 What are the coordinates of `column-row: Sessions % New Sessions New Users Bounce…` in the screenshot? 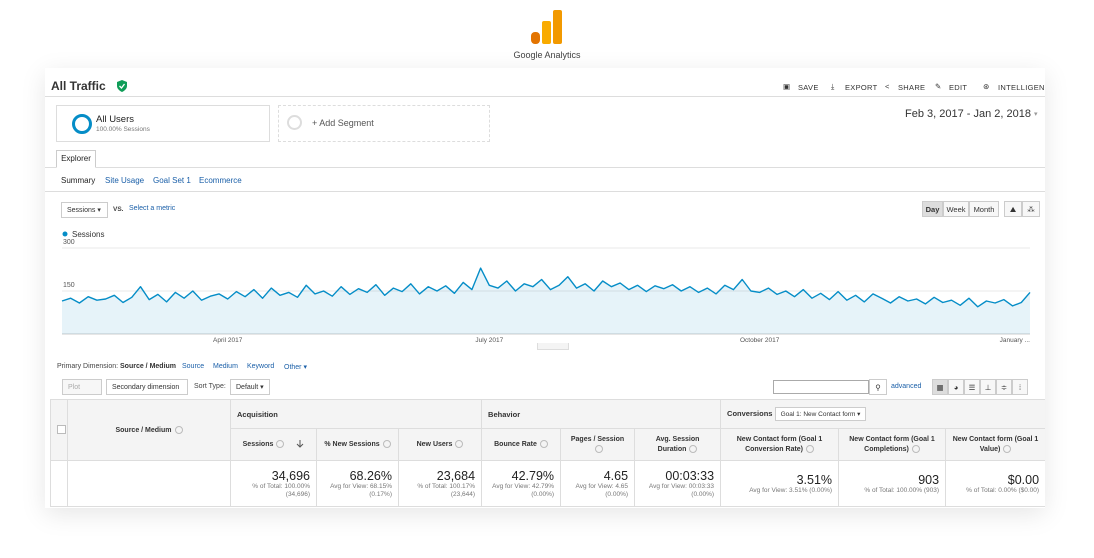 It's located at (548, 444).